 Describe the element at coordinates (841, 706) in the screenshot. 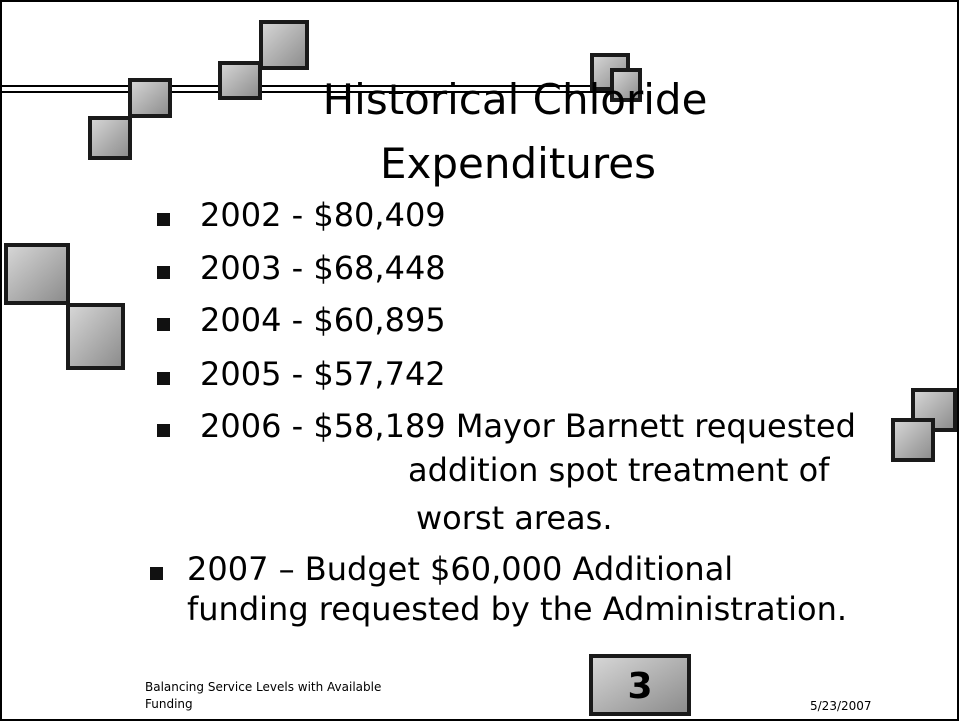

I see `date: 5/23/2007` at that location.